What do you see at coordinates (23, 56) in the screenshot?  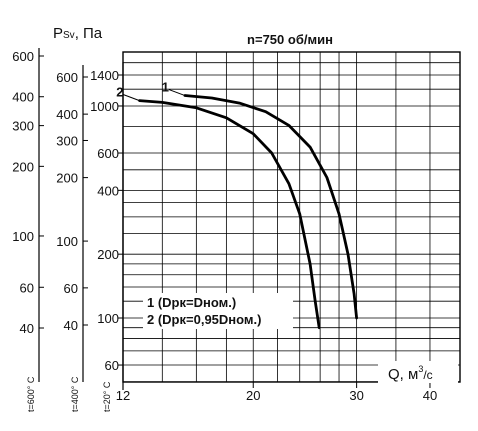 I see `y-600-tick-label: 600` at bounding box center [23, 56].